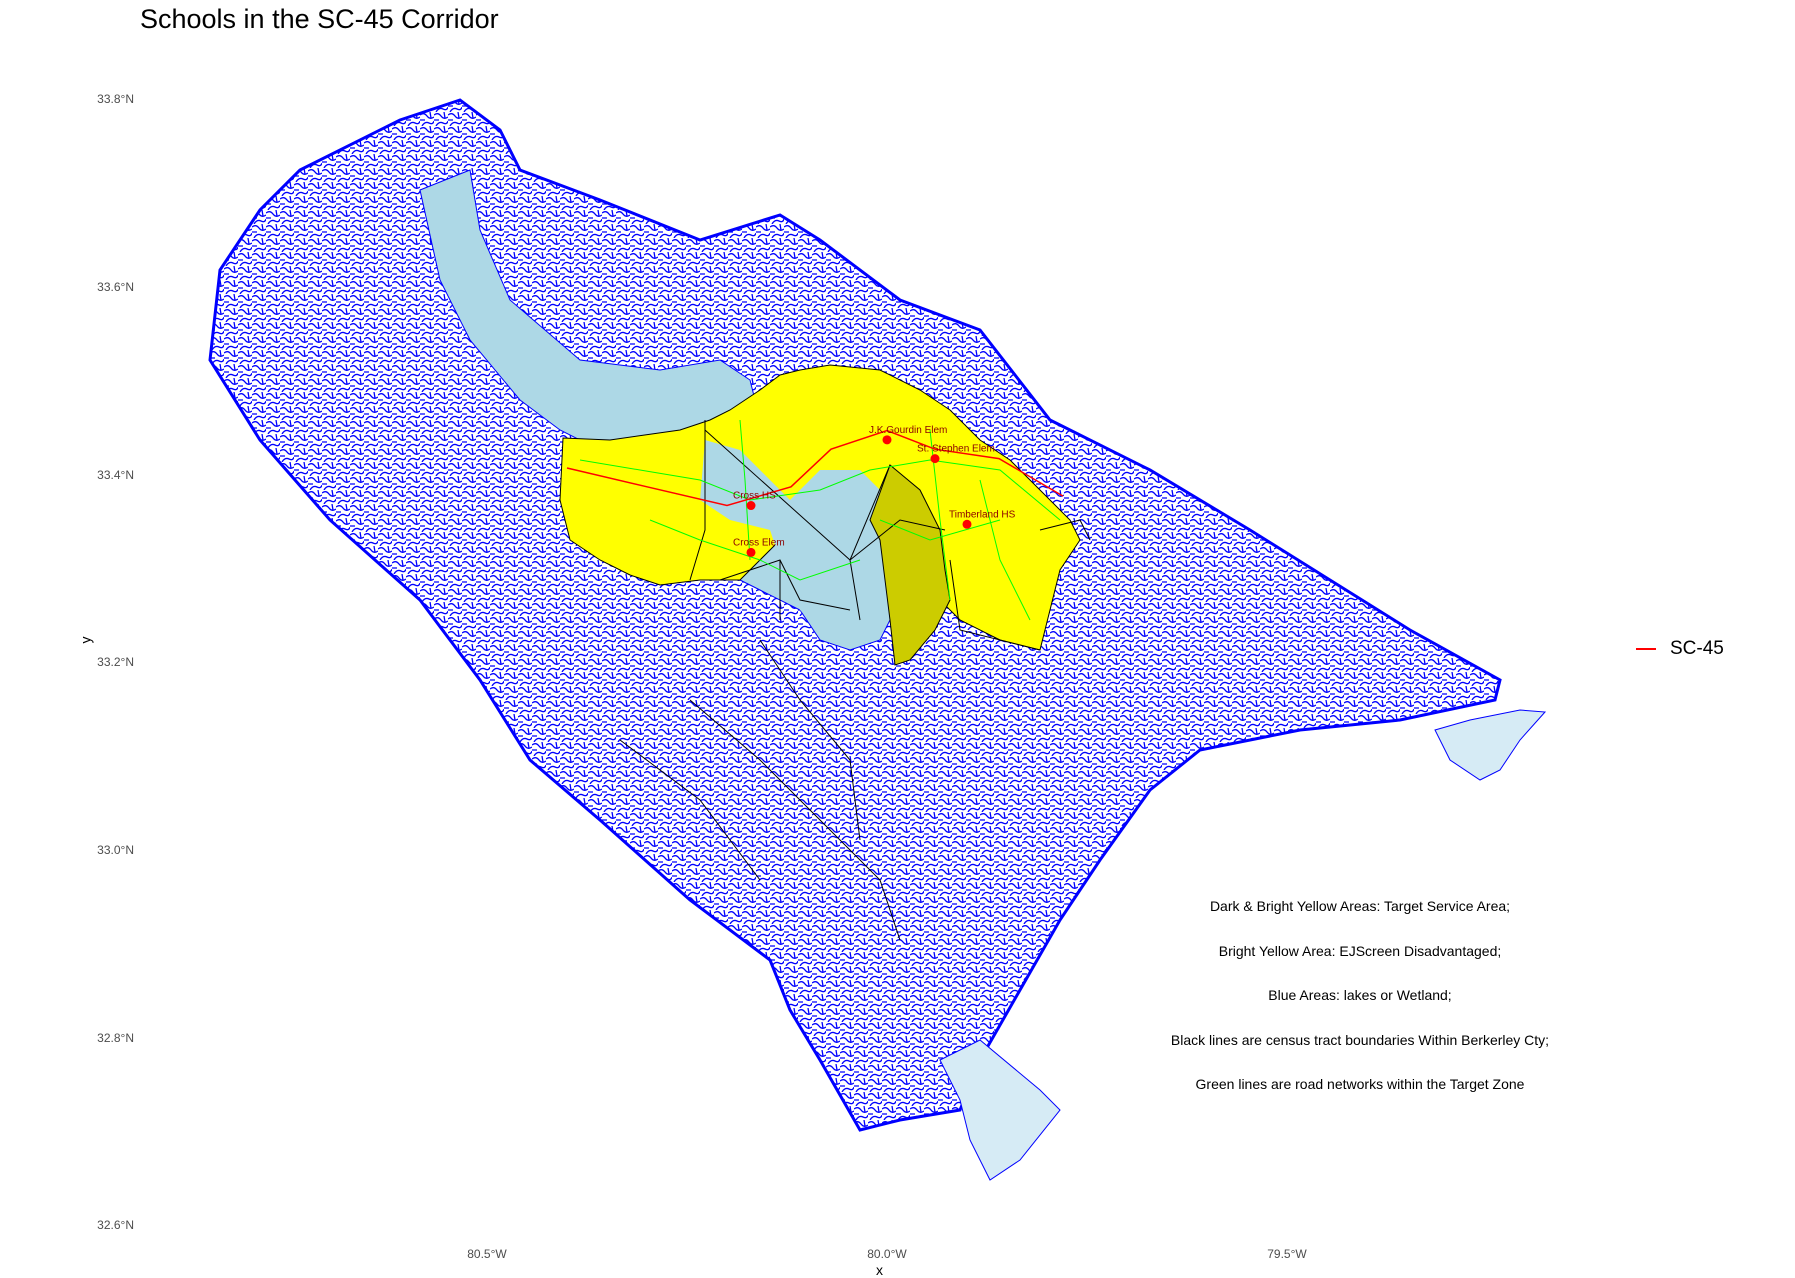 The height and width of the screenshot is (1278, 1795). What do you see at coordinates (115, 850) in the screenshot?
I see `y-tick-label: 33.0°N` at bounding box center [115, 850].